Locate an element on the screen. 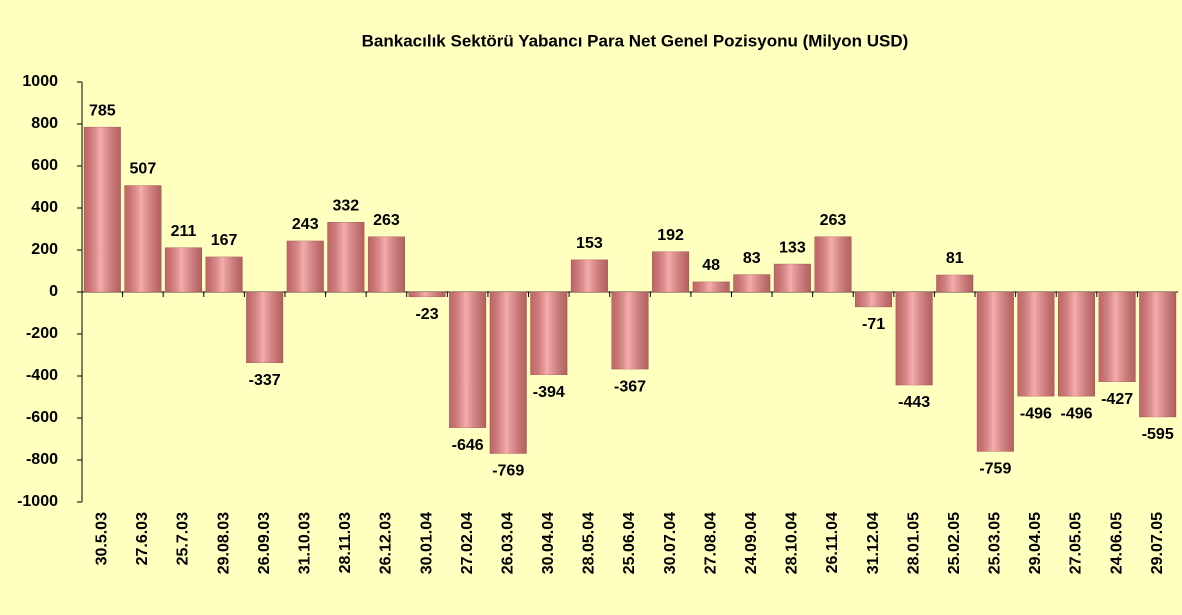 The height and width of the screenshot is (615, 1182). y-tick-label: -600 is located at coordinates (42, 417).